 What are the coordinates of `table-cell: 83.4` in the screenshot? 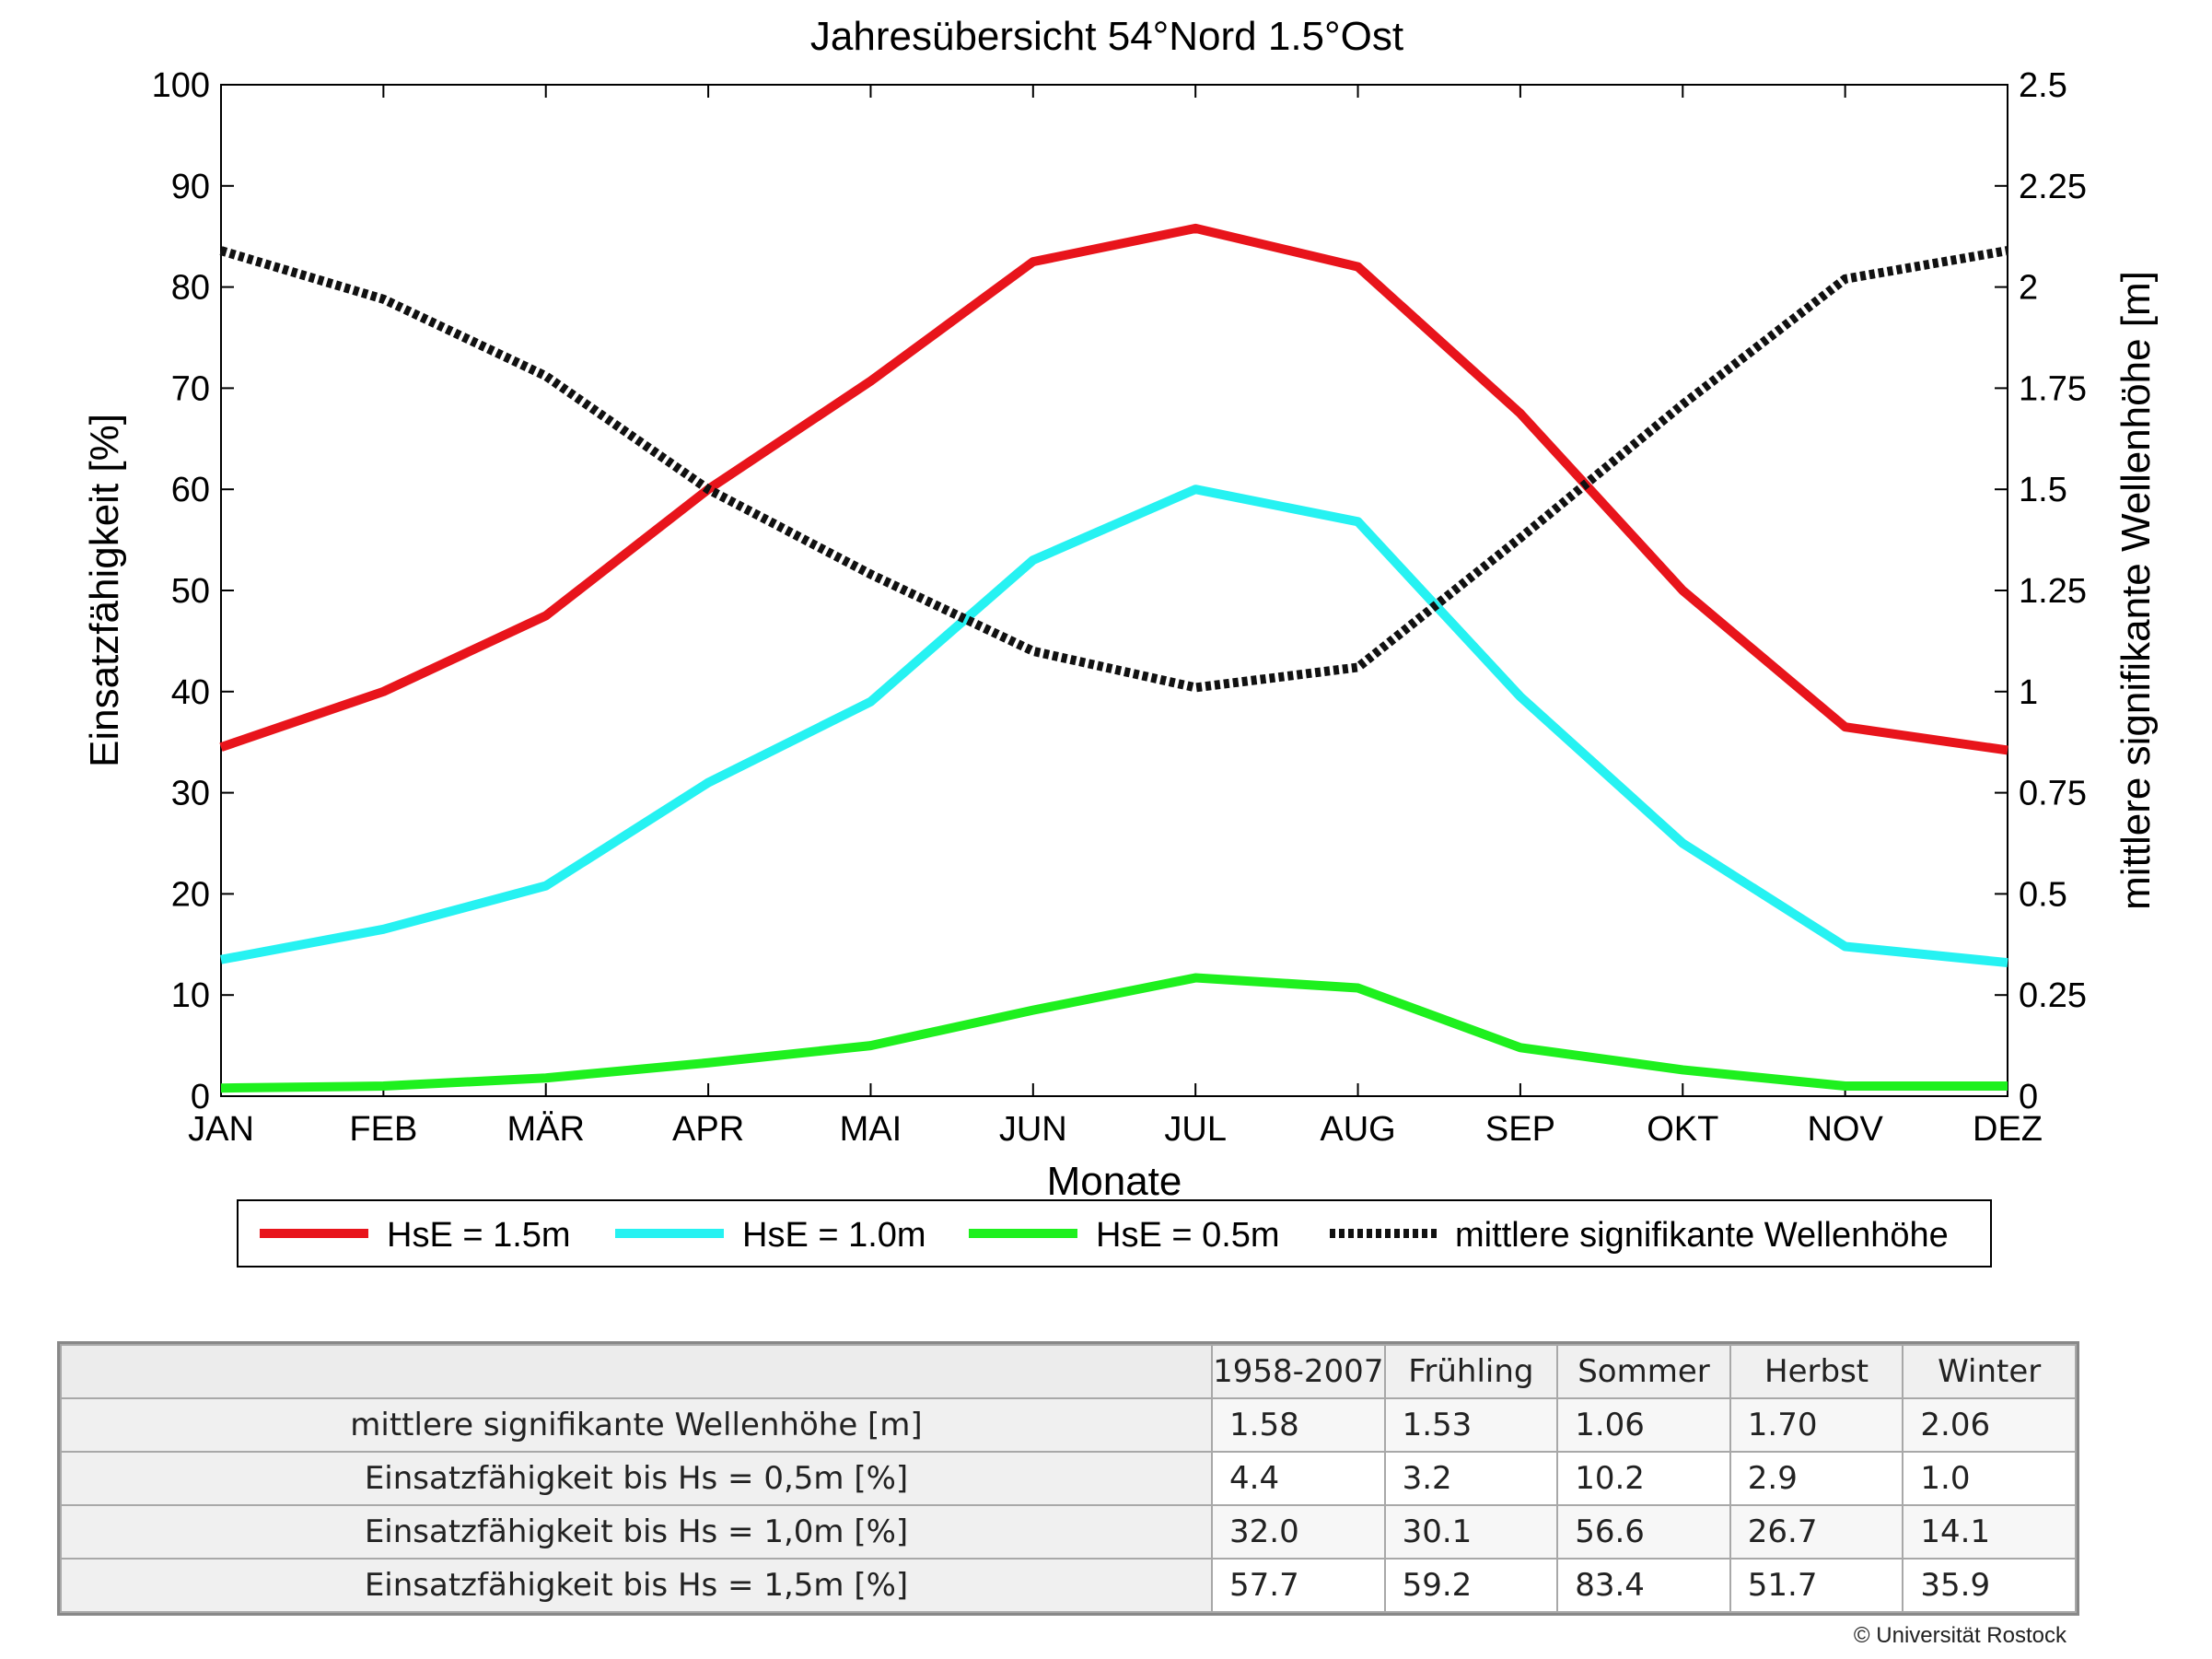 It's located at (1644, 1585).